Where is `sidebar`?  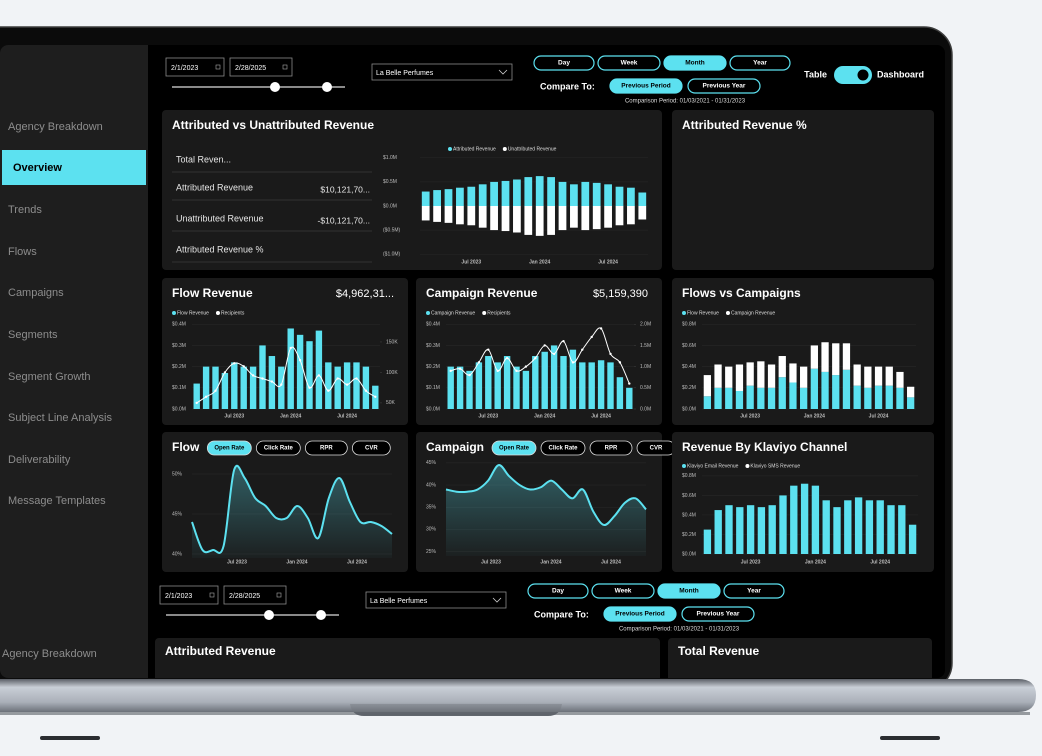
sidebar is located at coordinates (74, 361).